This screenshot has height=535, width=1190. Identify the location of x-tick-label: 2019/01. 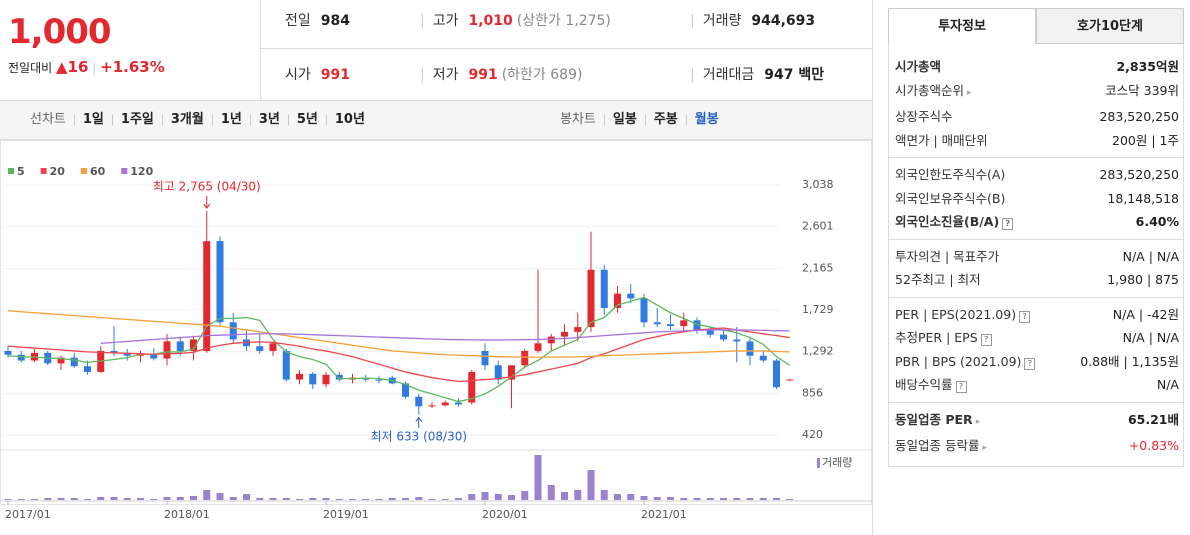
(346, 514).